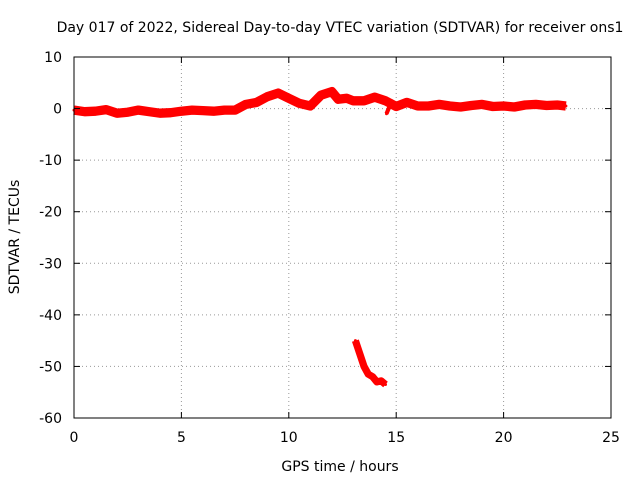 This screenshot has height=480, width=640. Describe the element at coordinates (181, 438) in the screenshot. I see `x-tick-label: 5` at that location.